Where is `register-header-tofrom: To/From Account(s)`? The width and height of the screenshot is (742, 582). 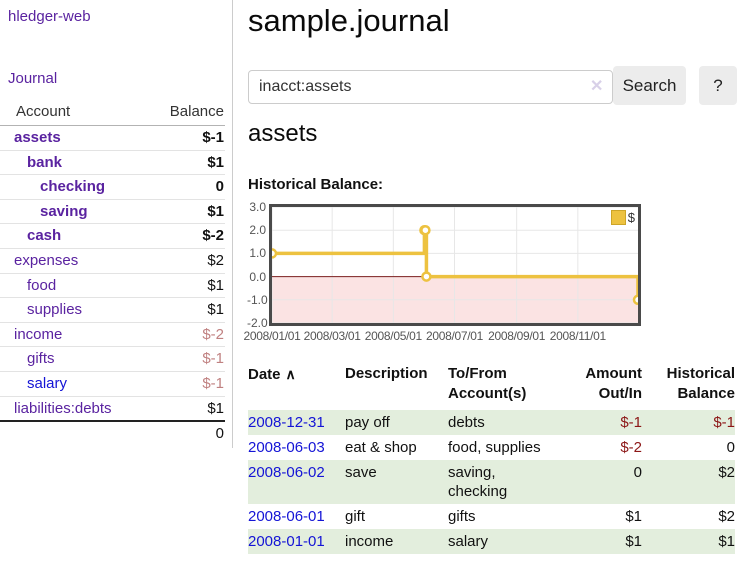
register-header-tofrom: To/From Account(s) is located at coordinates (487, 383).